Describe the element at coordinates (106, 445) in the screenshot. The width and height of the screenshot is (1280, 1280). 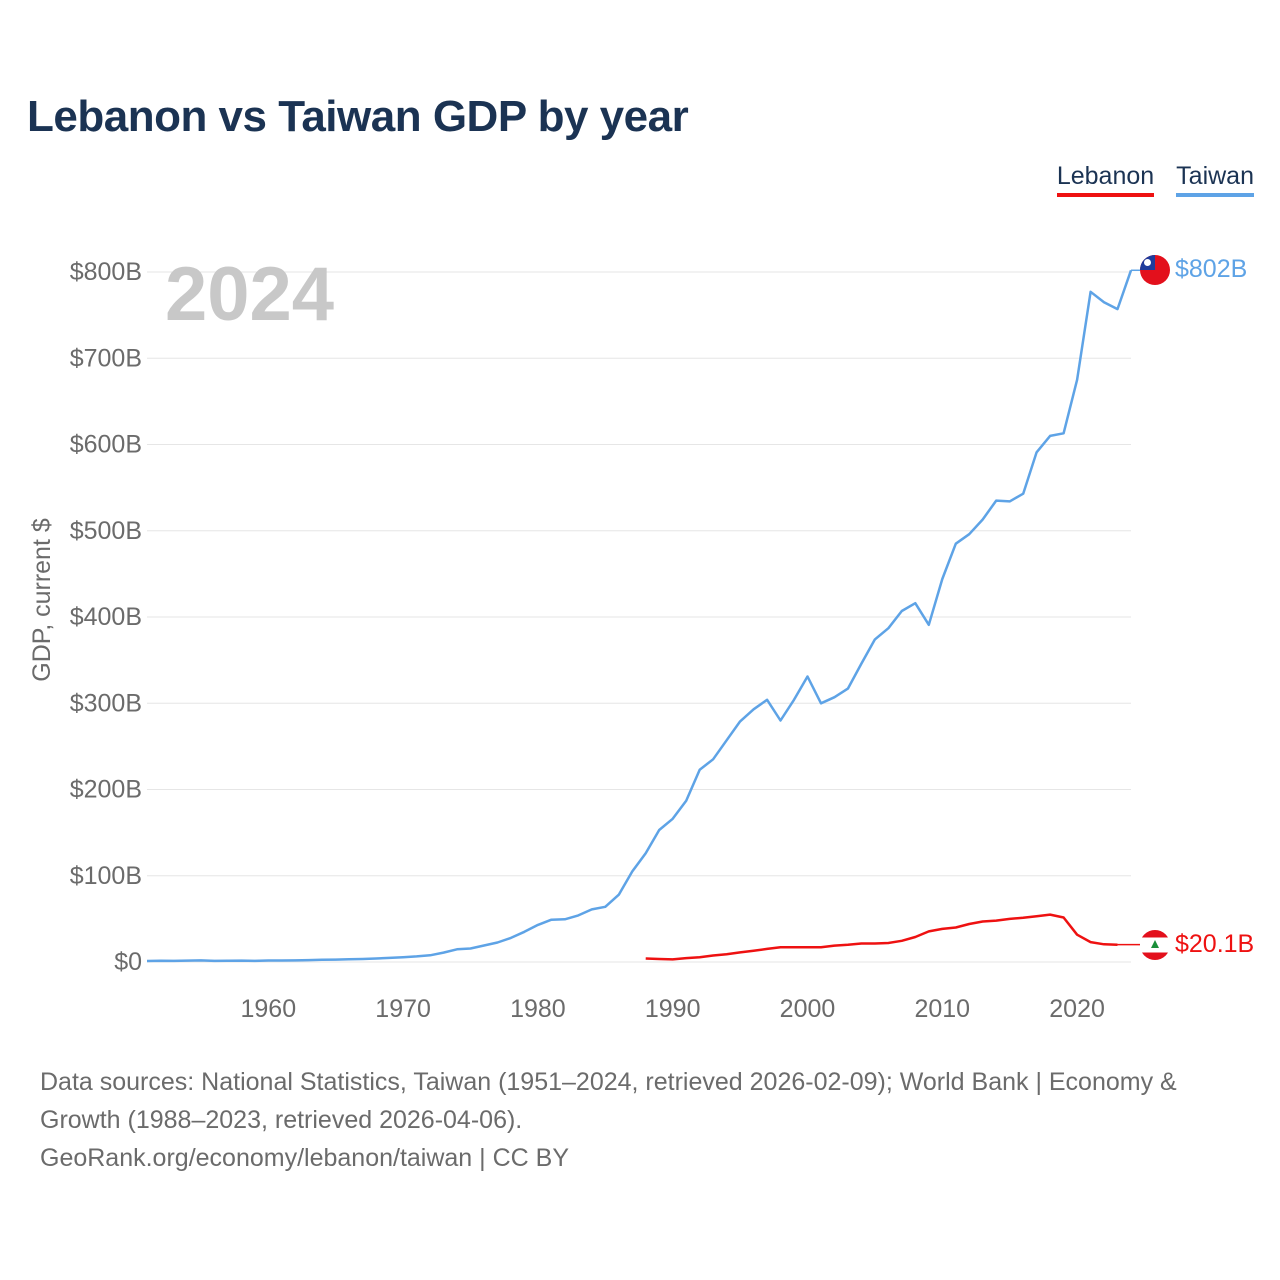
I see `y-tick-label: $600B` at that location.